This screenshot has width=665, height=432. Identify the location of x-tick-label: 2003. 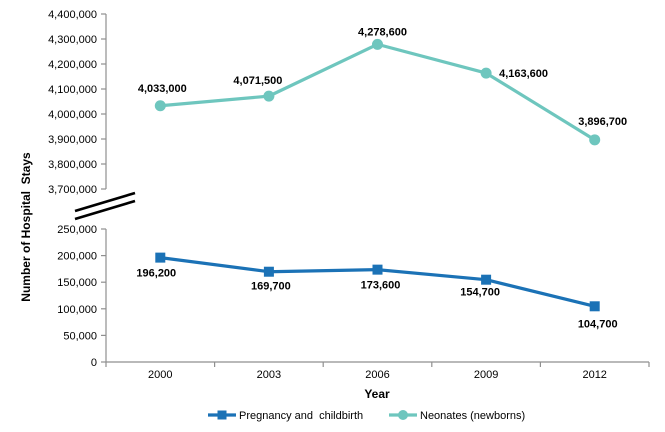
(269, 375).